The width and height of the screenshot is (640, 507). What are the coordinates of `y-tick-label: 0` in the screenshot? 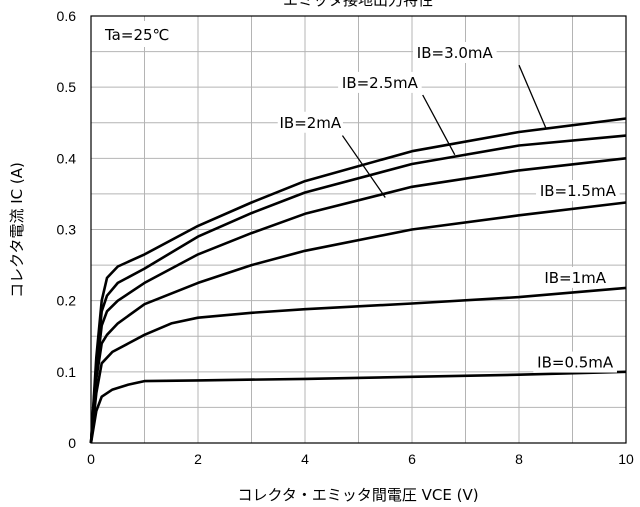 It's located at (72, 443).